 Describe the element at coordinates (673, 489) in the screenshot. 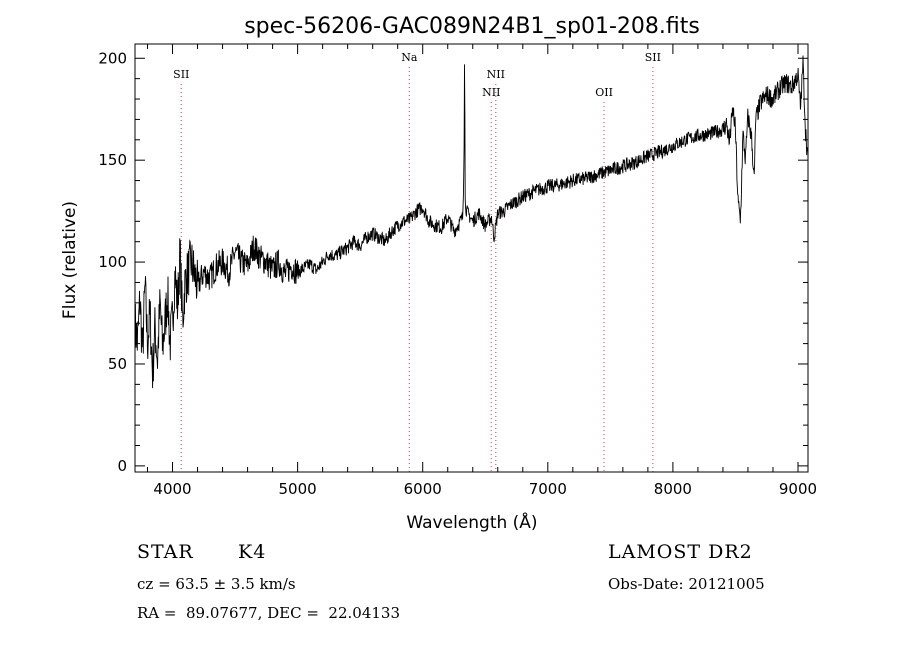

I see `x-tick-label: 8000` at that location.